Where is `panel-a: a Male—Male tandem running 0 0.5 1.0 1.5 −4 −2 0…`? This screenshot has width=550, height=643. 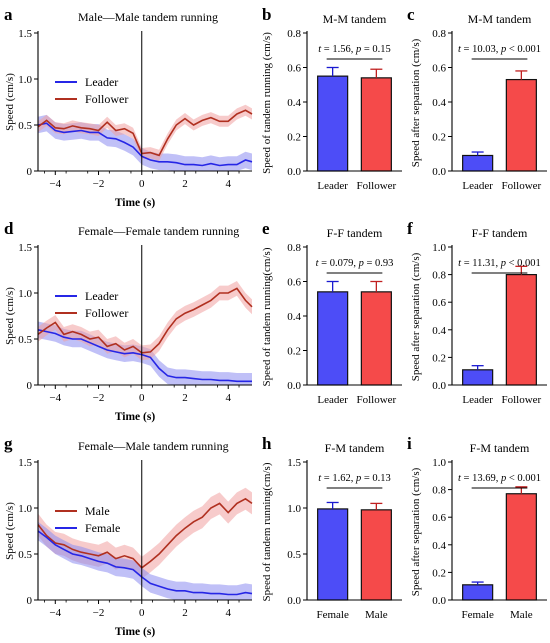
panel-a: a Male—Male tandem running 0 0.5 1.0 1.5 −4 −2 0… is located at coordinates (128, 107).